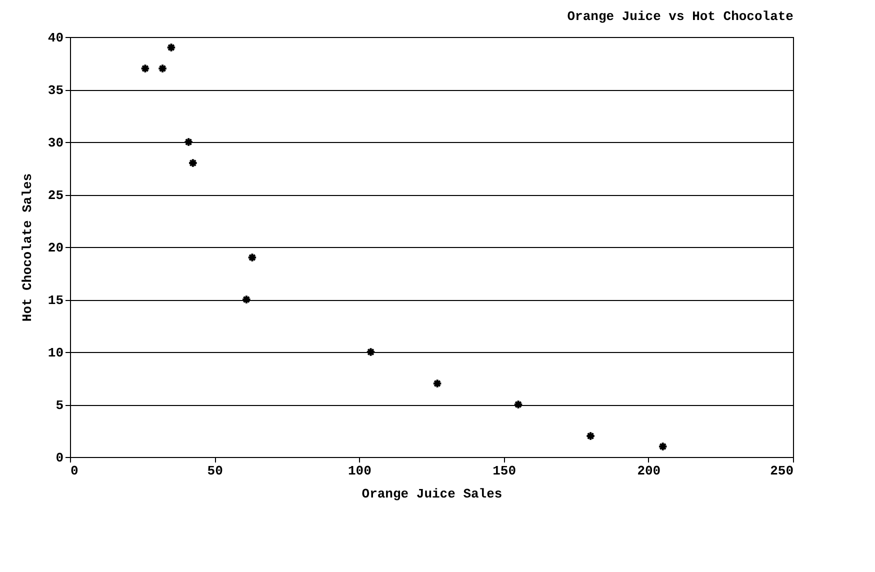  Describe the element at coordinates (56, 300) in the screenshot. I see `y-tick-label: 15` at that location.